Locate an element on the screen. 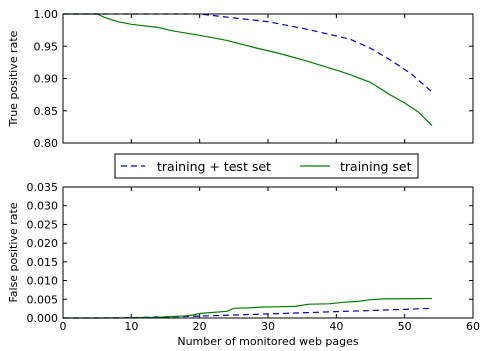 The height and width of the screenshot is (351, 483). y-tick-label: 0.80 is located at coordinates (46, 143).